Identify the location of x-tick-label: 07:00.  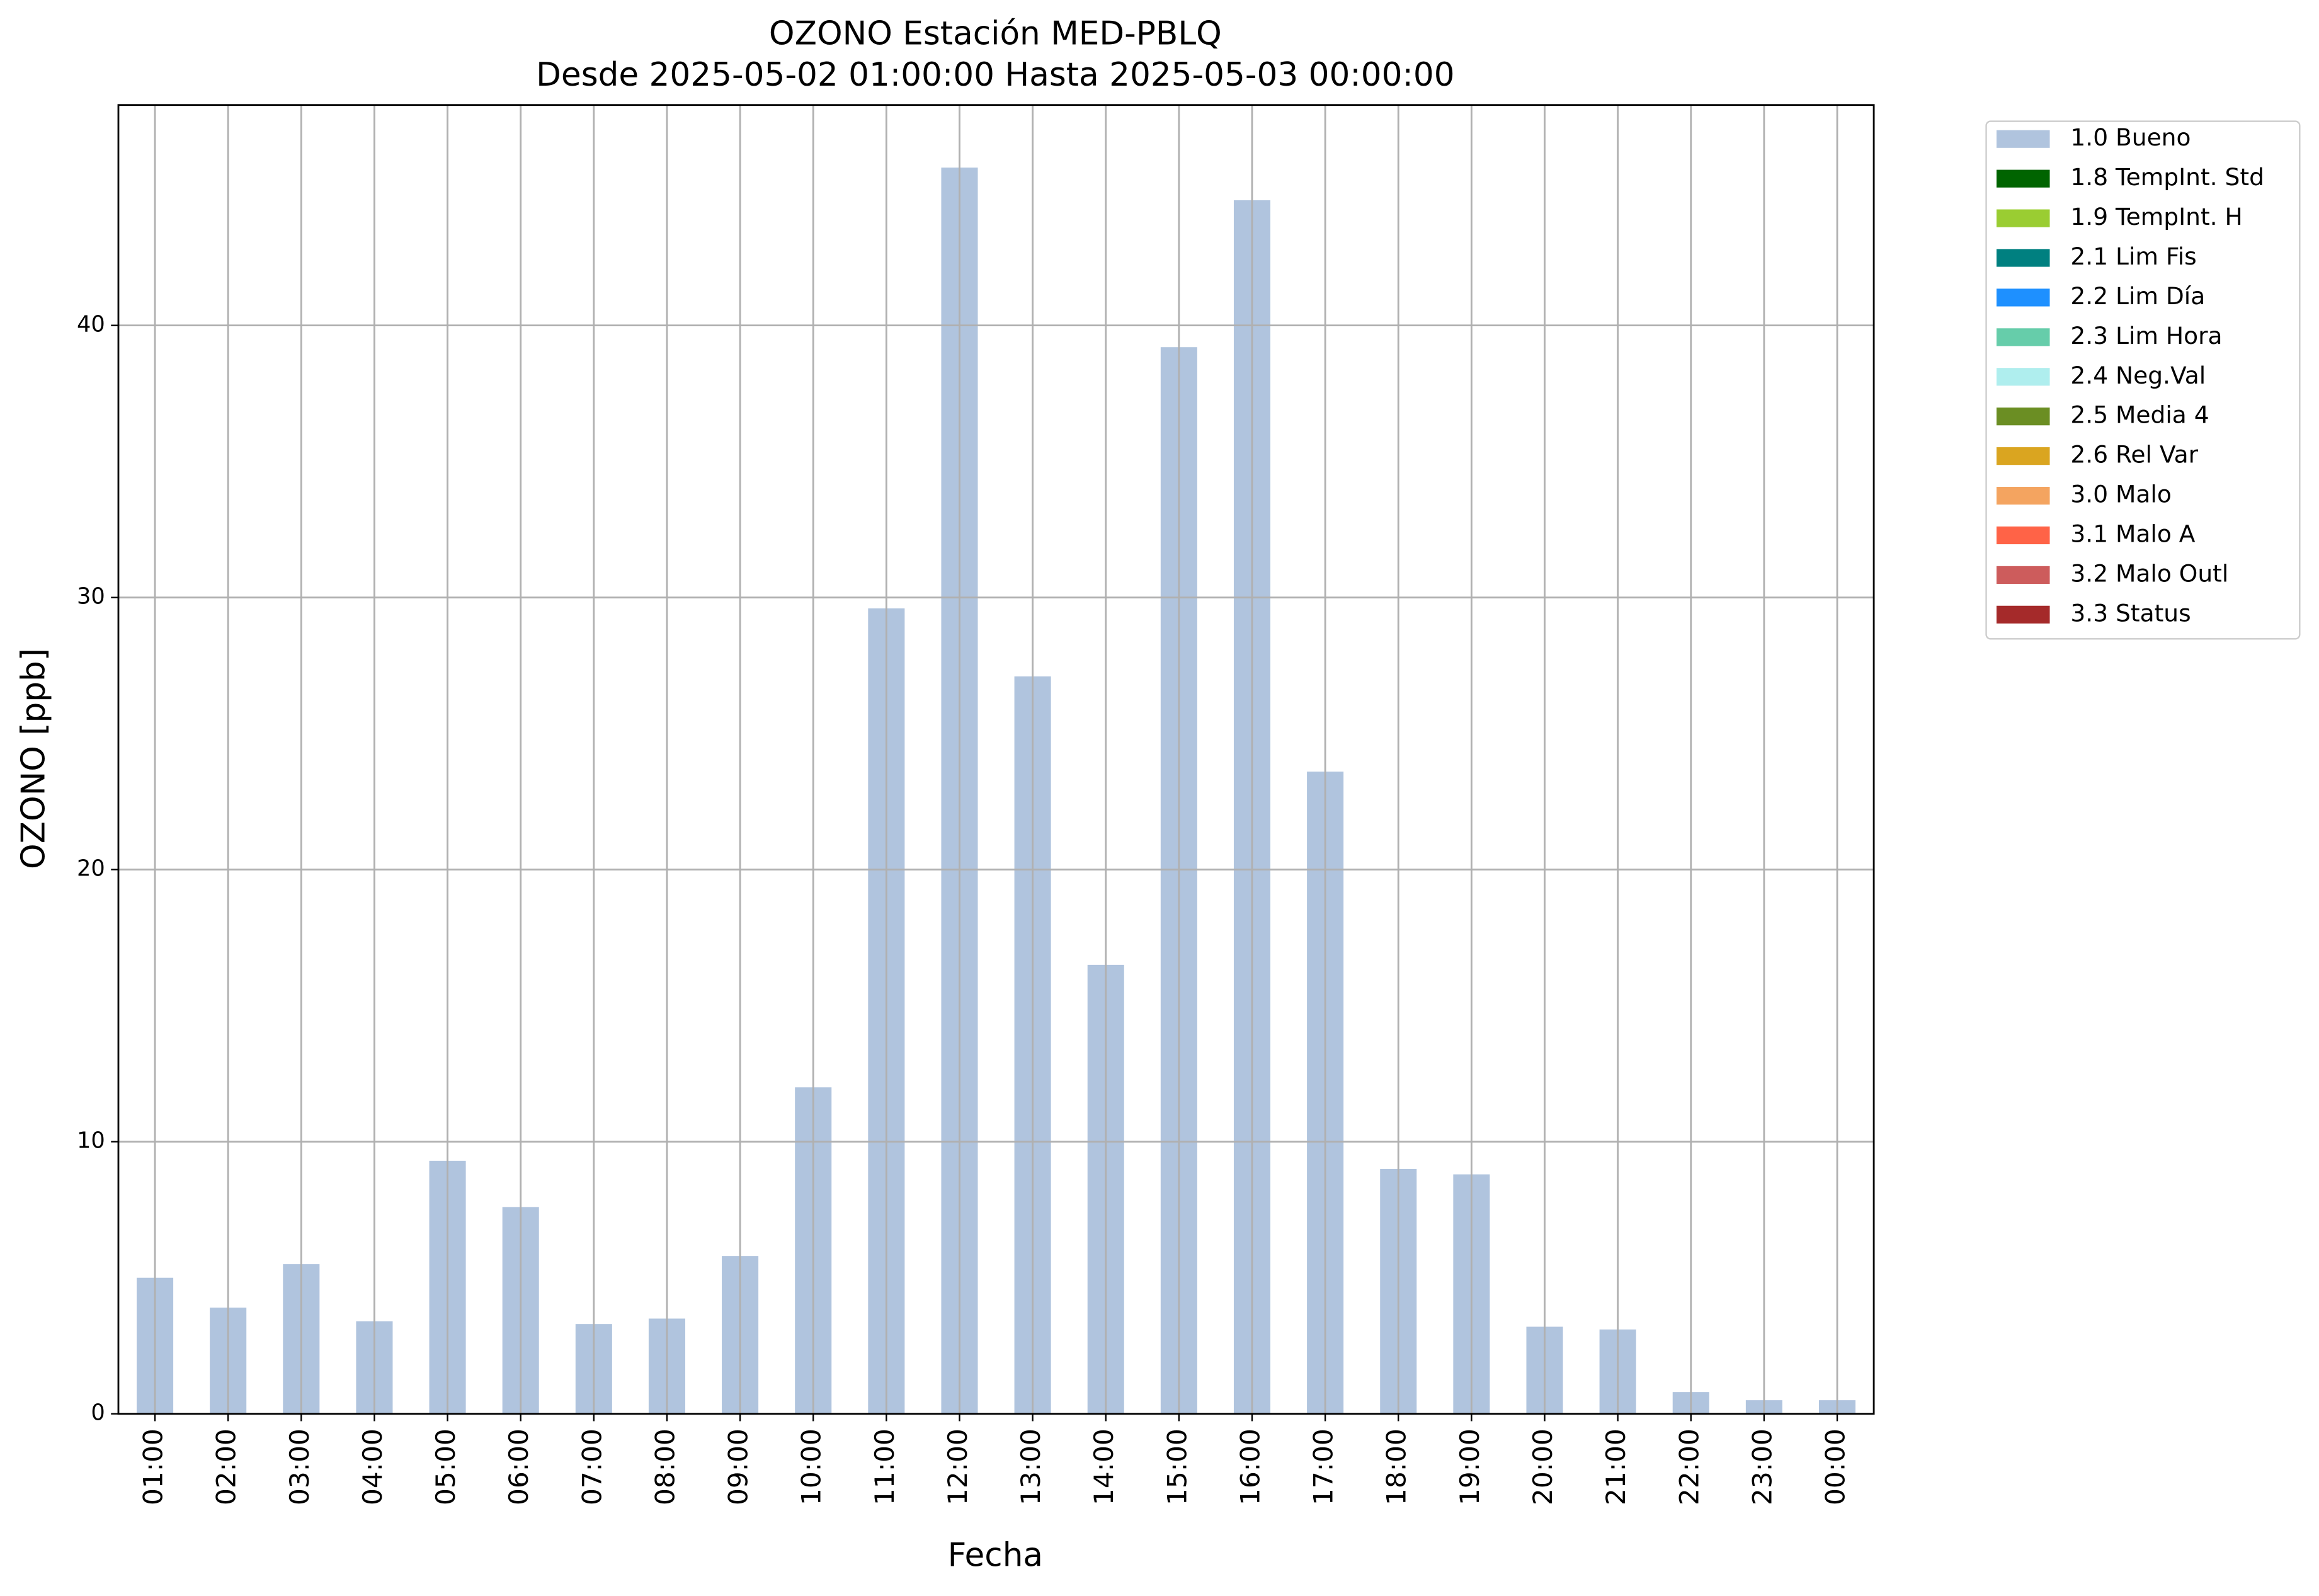
(591, 1466).